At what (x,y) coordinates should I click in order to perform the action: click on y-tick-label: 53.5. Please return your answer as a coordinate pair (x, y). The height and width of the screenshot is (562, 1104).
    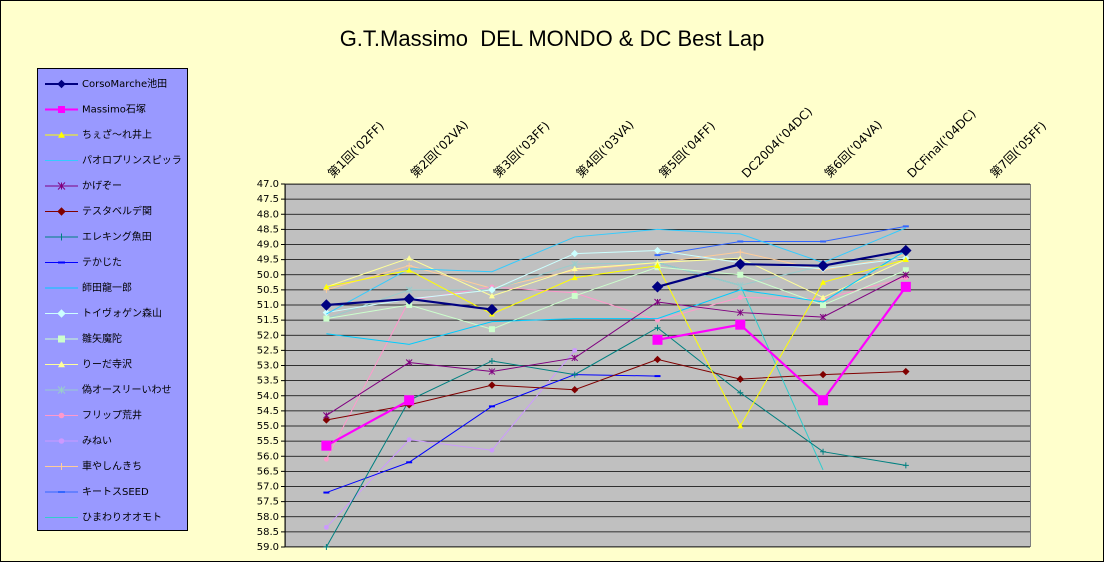
    Looking at the image, I should click on (268, 381).